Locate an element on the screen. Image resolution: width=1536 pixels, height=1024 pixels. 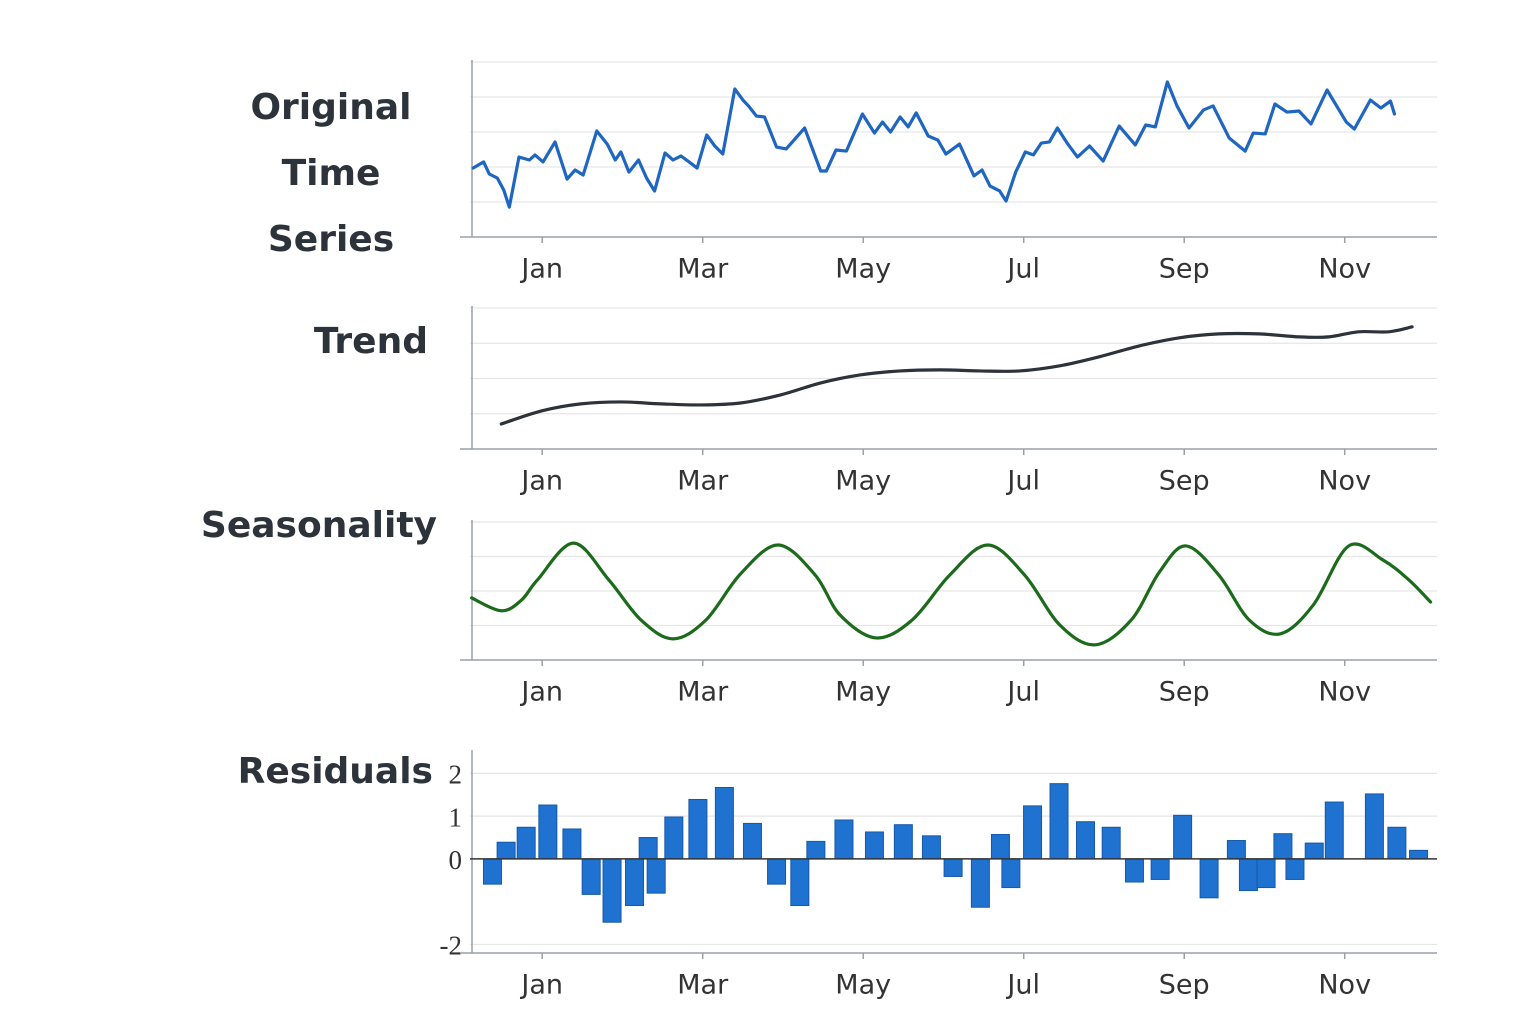
y-tick-label: -2 is located at coordinates (451, 946).